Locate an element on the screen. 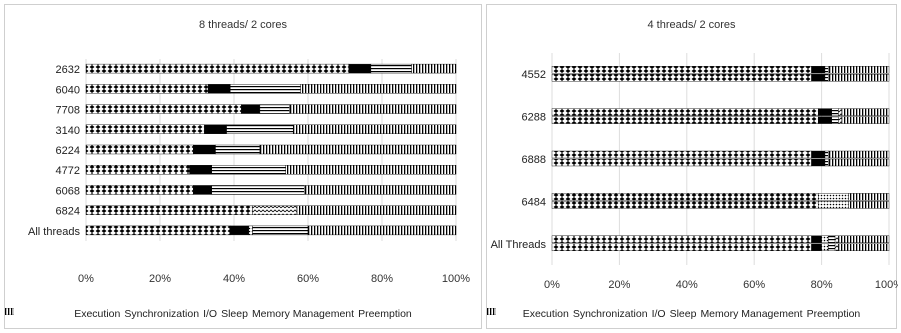 The image size is (901, 333). y-tick-label: 6888 is located at coordinates (534, 160).